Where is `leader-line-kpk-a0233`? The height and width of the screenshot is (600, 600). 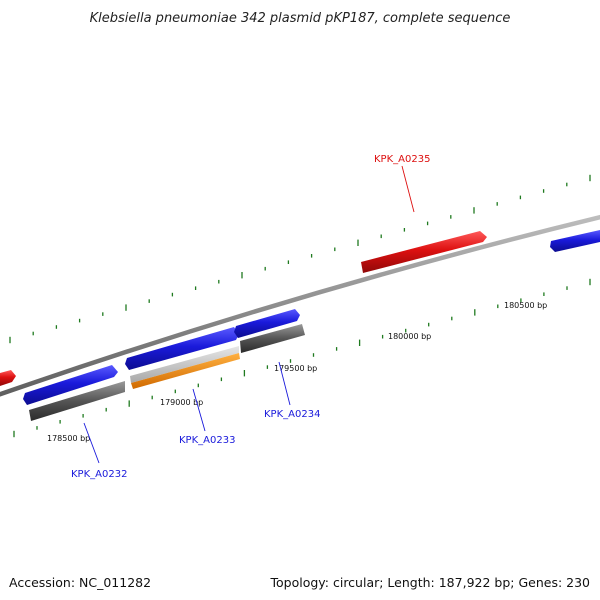
leader-line-kpk-a0233 is located at coordinates (199, 410).